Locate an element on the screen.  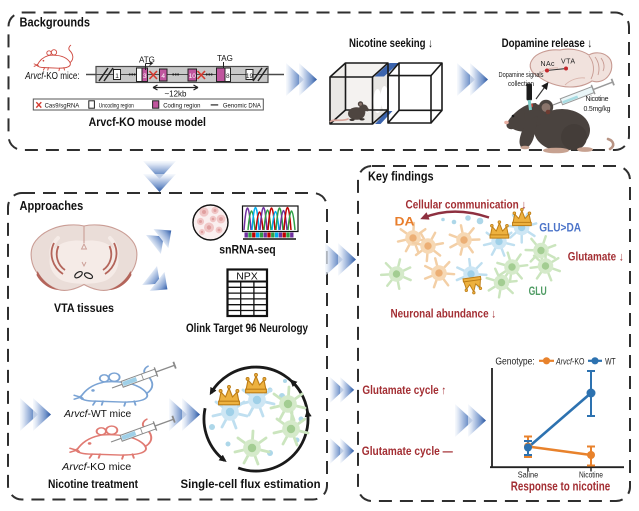
svg-text: NPX is located at coordinates (247, 277).